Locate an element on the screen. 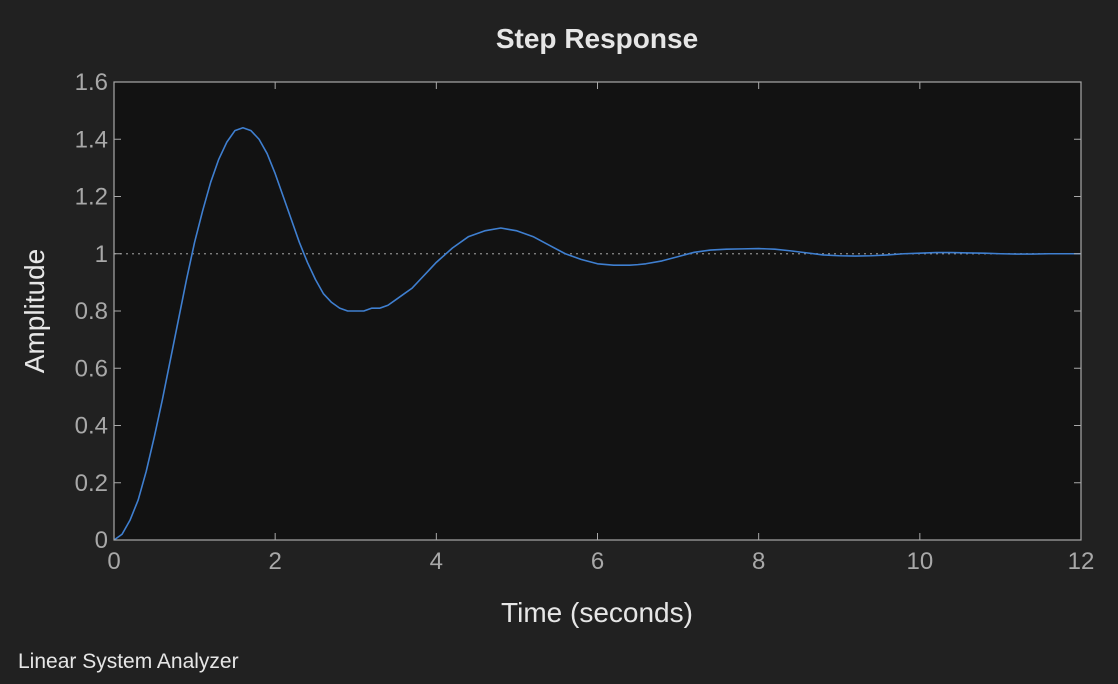  y-tick-label: 0.4 is located at coordinates (91, 426).